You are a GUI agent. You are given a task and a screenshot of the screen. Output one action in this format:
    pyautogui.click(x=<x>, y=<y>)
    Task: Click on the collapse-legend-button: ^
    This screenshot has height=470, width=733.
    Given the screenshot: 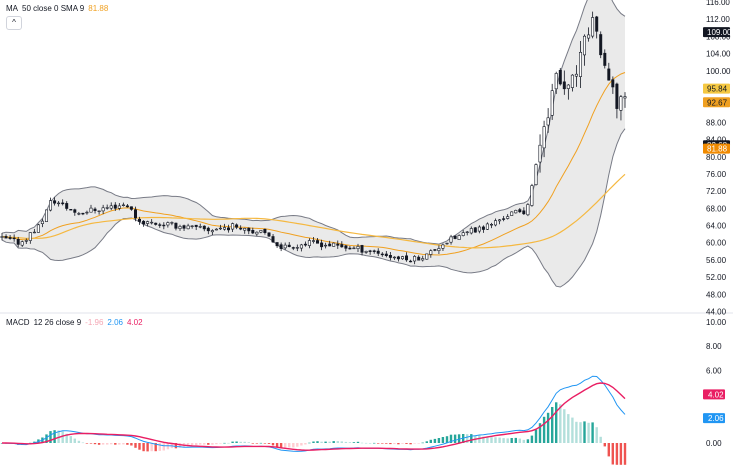 What is the action you would take?
    pyautogui.click(x=14, y=23)
    